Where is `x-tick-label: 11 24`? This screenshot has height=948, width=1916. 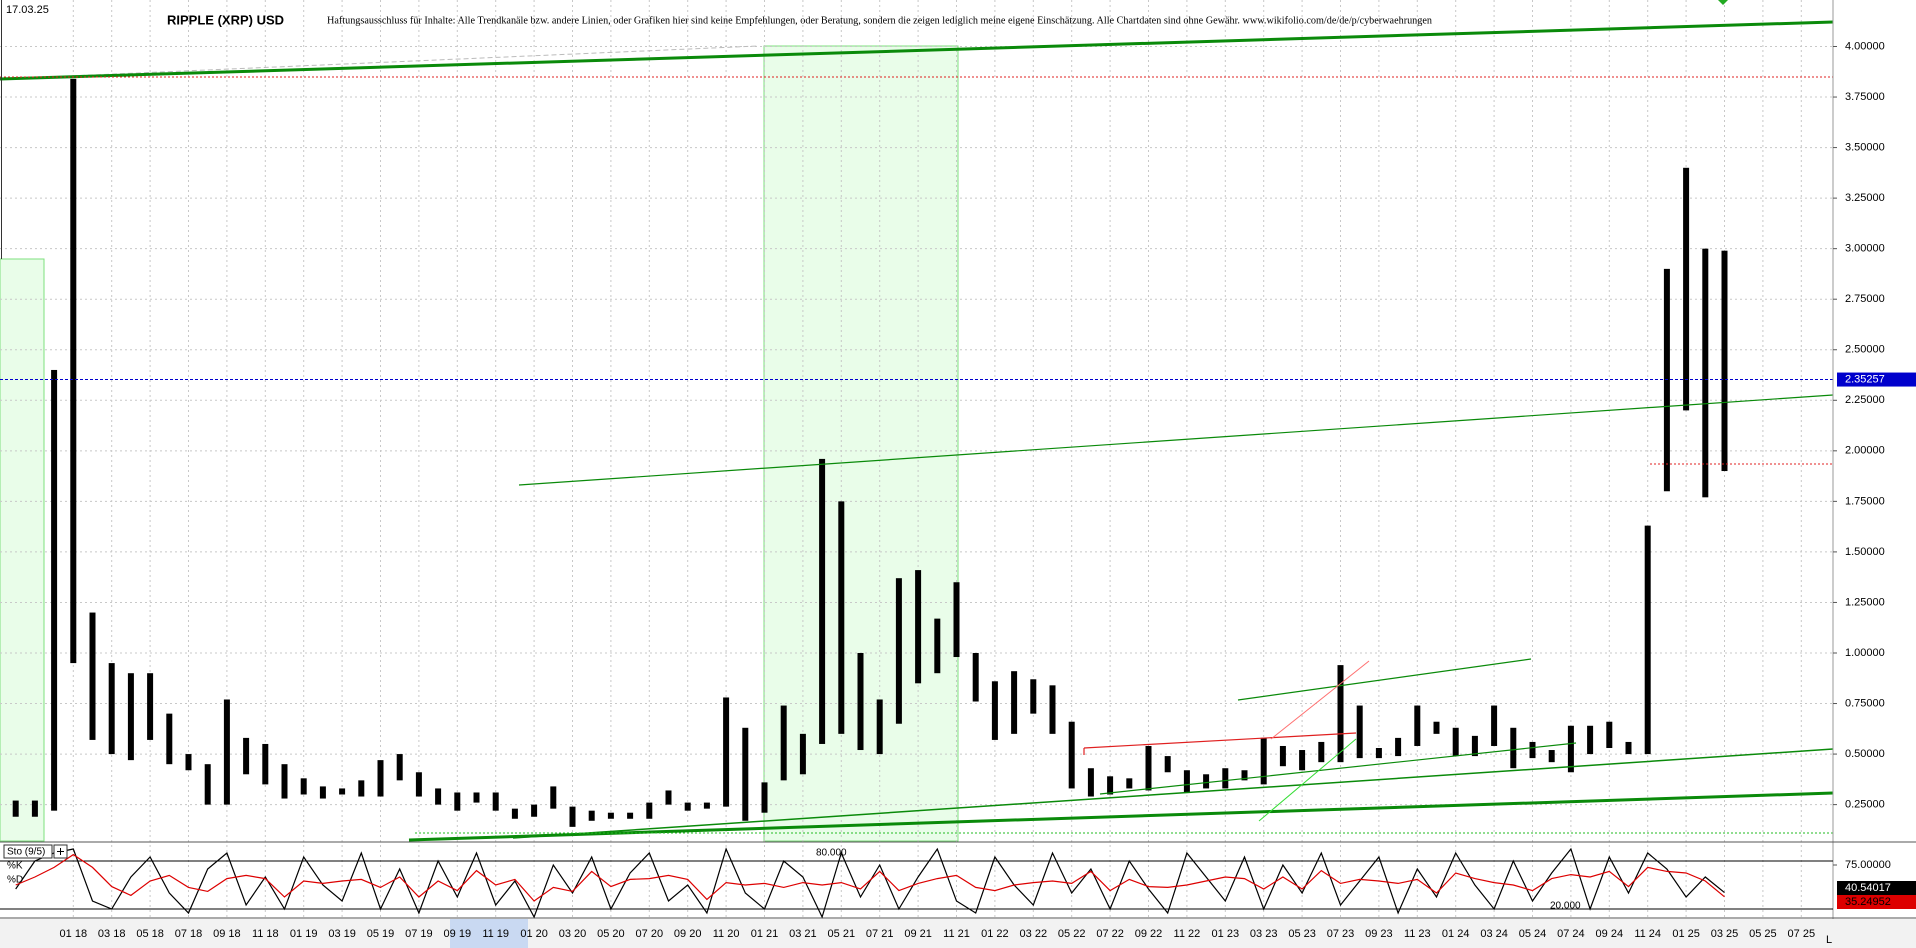
x-tick-label: 11 24 is located at coordinates (1647, 934).